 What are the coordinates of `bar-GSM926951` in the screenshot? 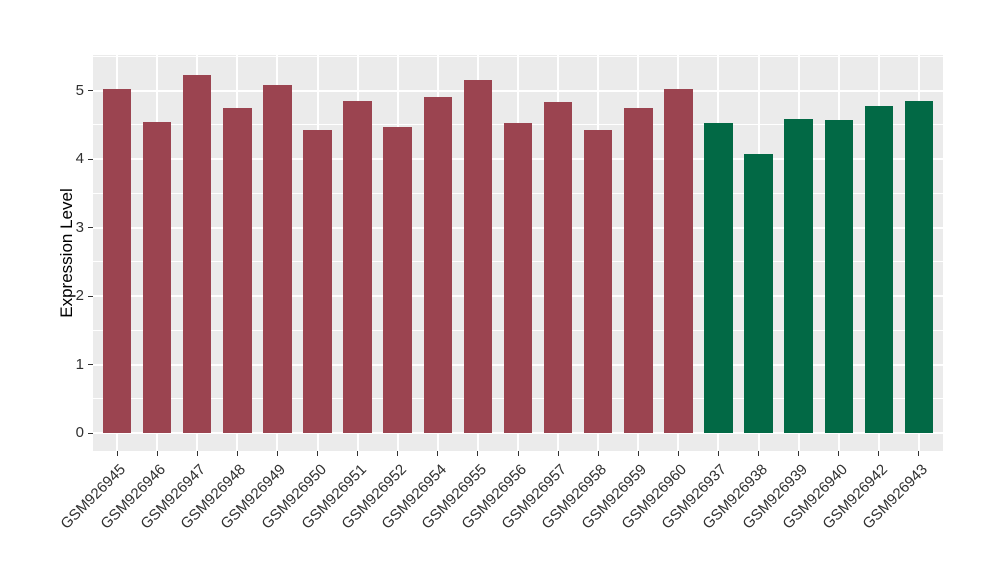 It's located at (357, 266).